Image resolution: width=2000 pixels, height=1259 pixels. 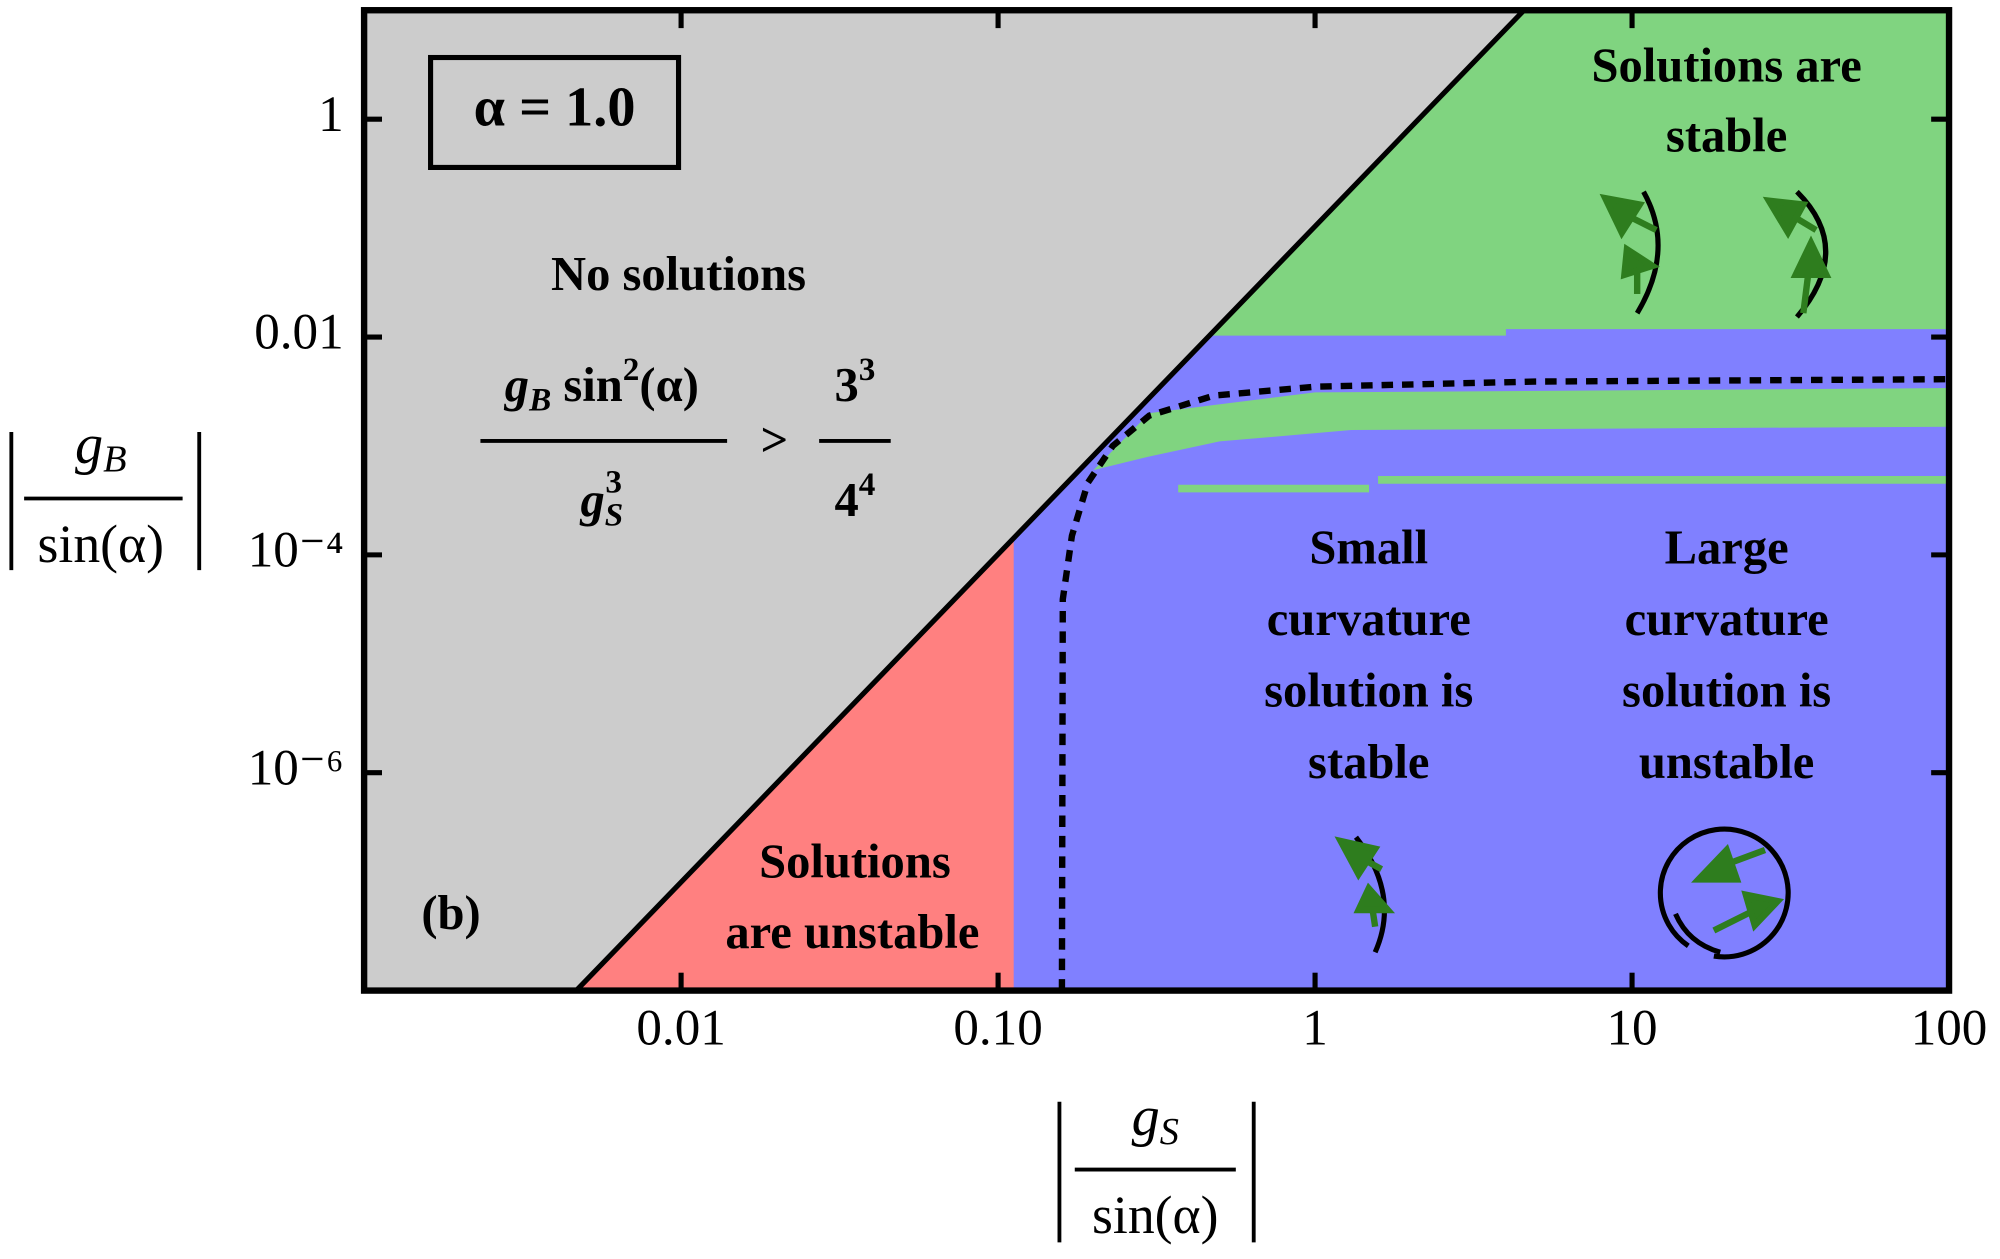 What do you see at coordinates (555, 107) in the screenshot?
I see `parameter-box: α = 1.0` at bounding box center [555, 107].